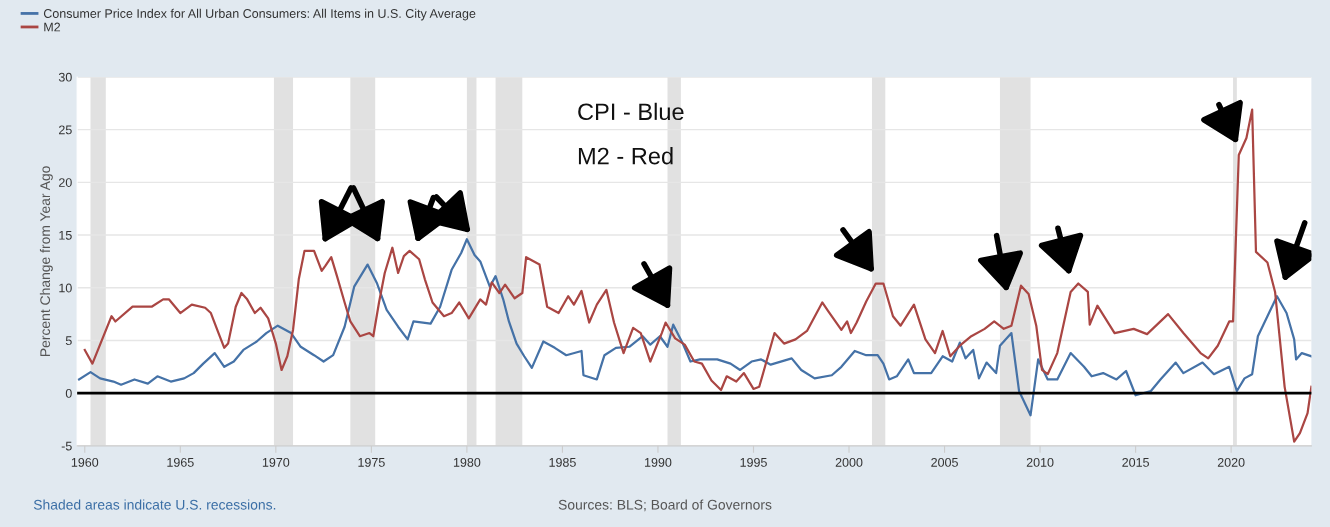 The height and width of the screenshot is (527, 1330). What do you see at coordinates (371, 462) in the screenshot?
I see `x-tick-label: 1975` at bounding box center [371, 462].